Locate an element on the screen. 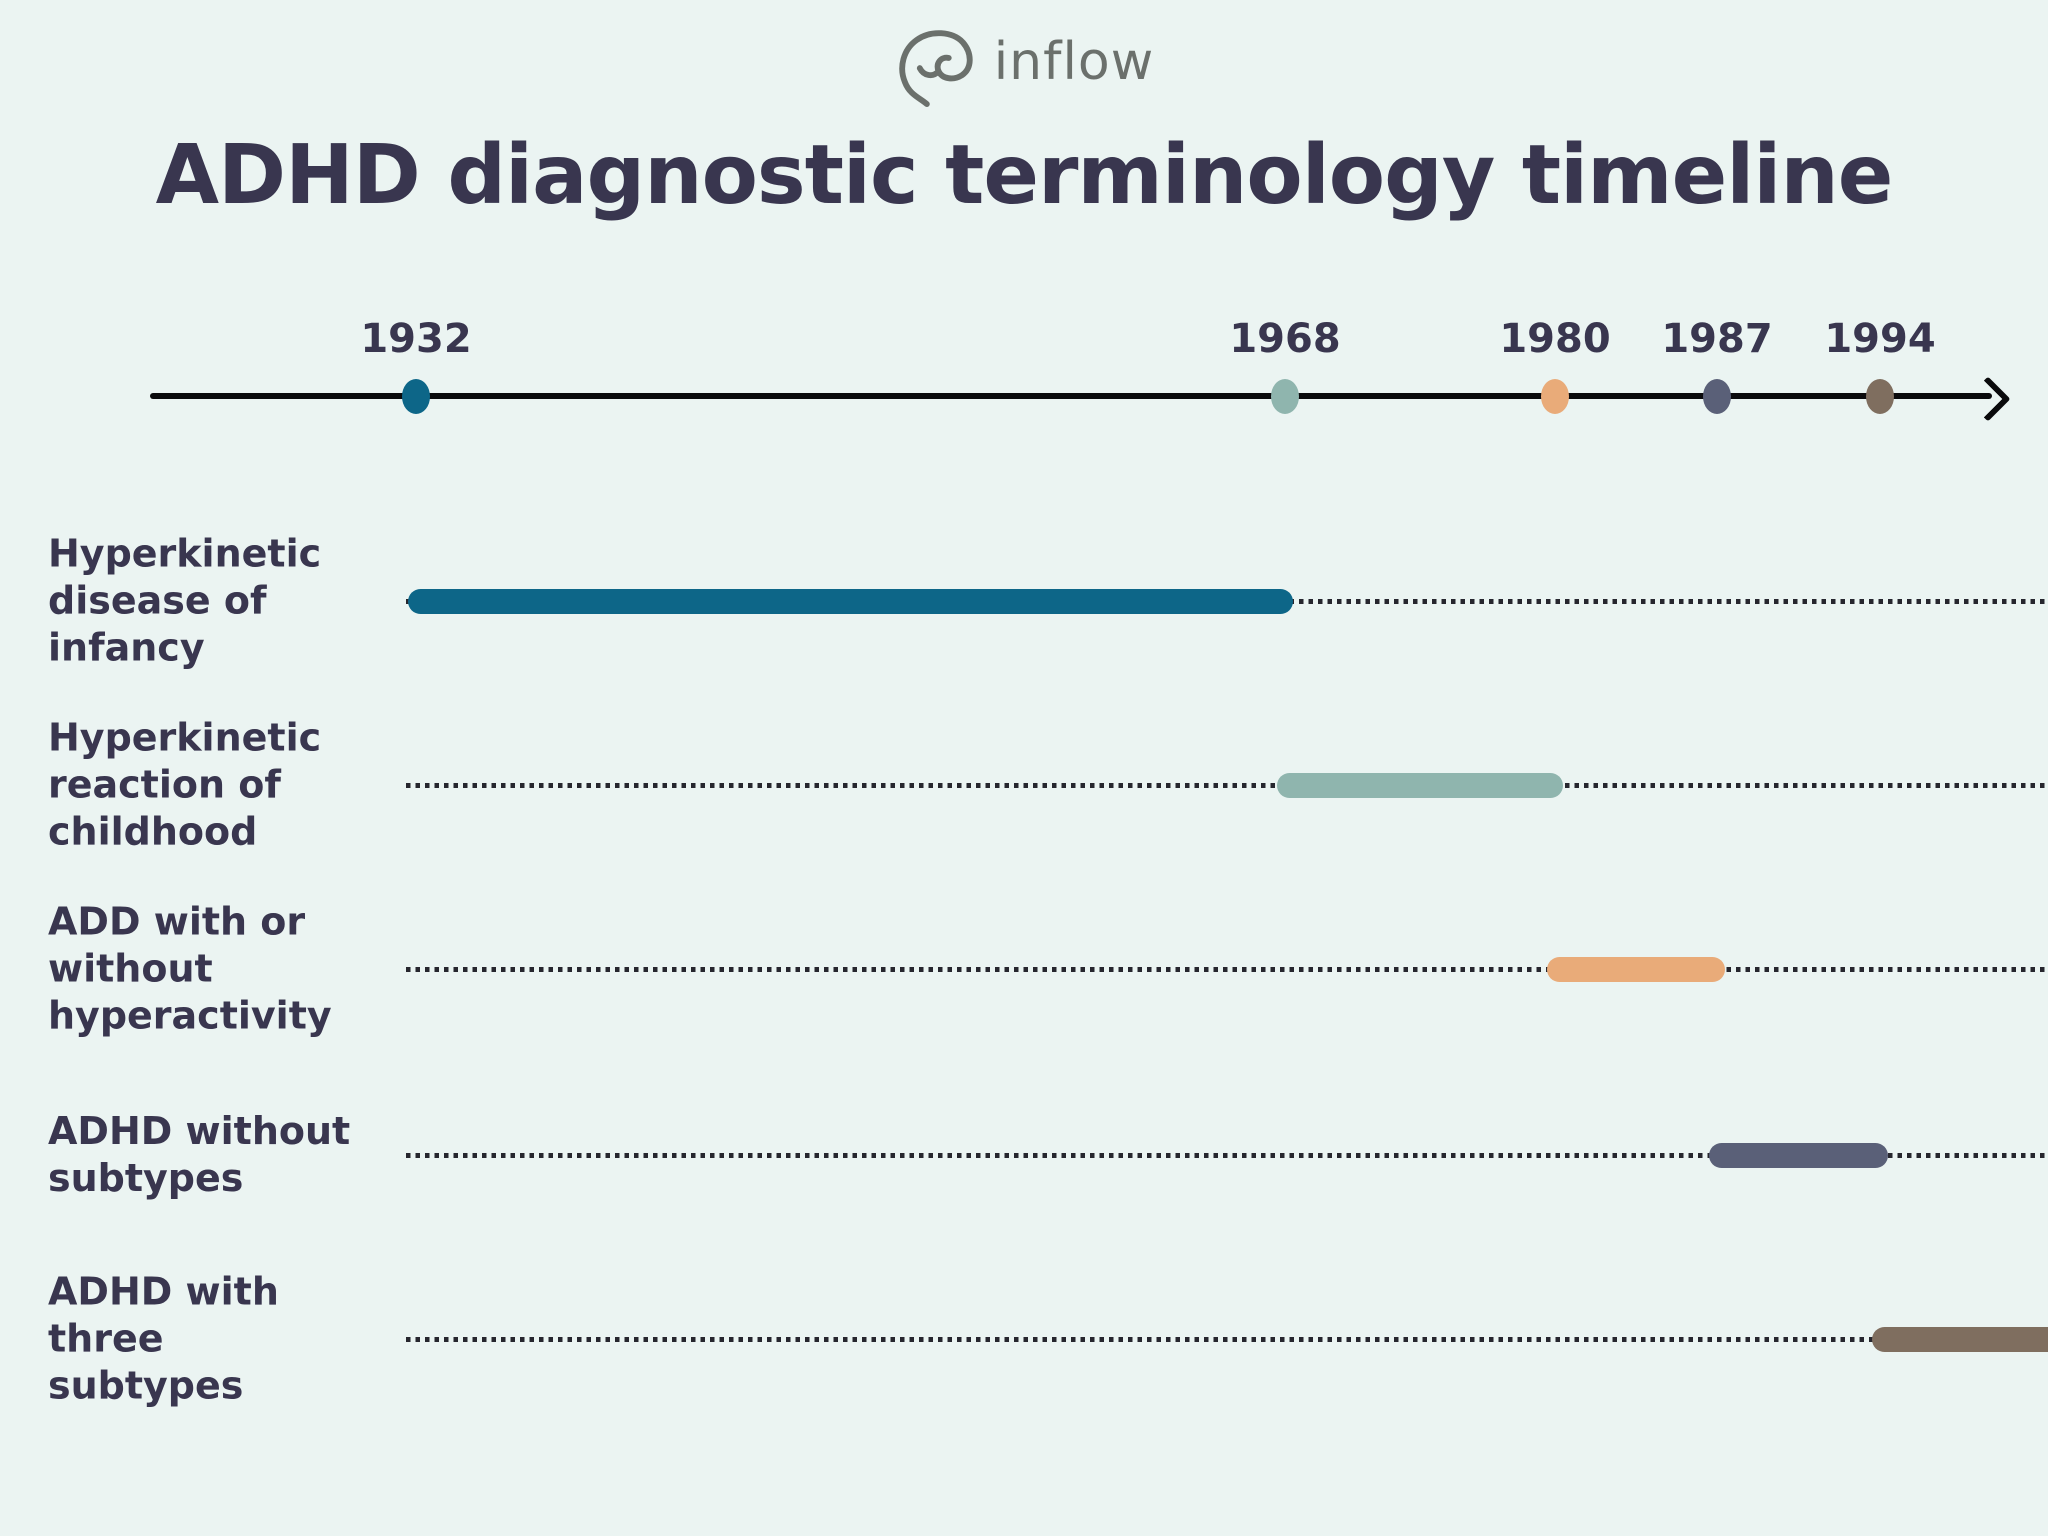  year-label-1987: 1987 is located at coordinates (1717, 339).